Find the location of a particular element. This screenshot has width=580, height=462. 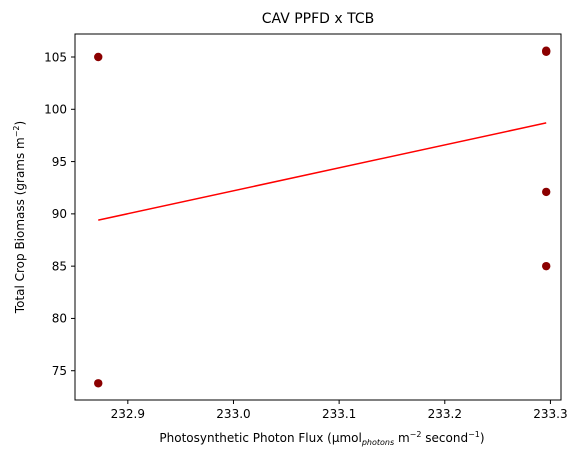

y-tick-label: 90 is located at coordinates (59, 214).